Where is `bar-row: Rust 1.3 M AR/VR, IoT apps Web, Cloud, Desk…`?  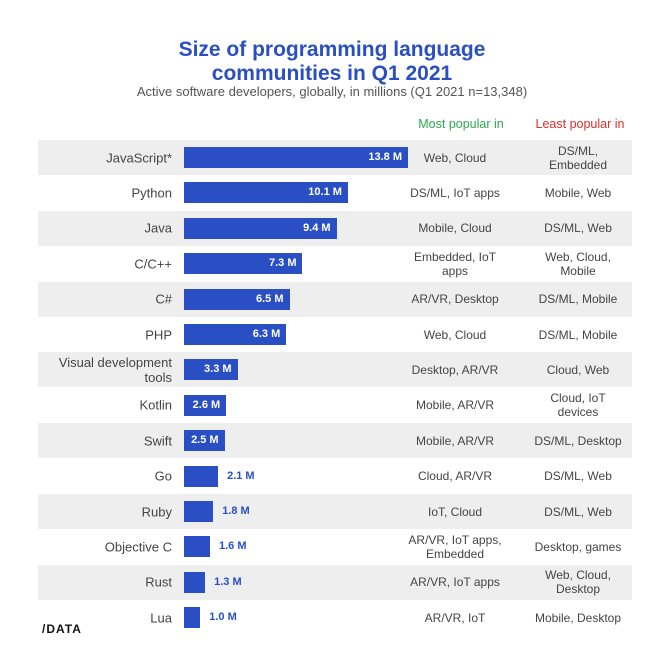 bar-row: Rust 1.3 M AR/VR, IoT apps Web, Cloud, Desk… is located at coordinates (335, 582).